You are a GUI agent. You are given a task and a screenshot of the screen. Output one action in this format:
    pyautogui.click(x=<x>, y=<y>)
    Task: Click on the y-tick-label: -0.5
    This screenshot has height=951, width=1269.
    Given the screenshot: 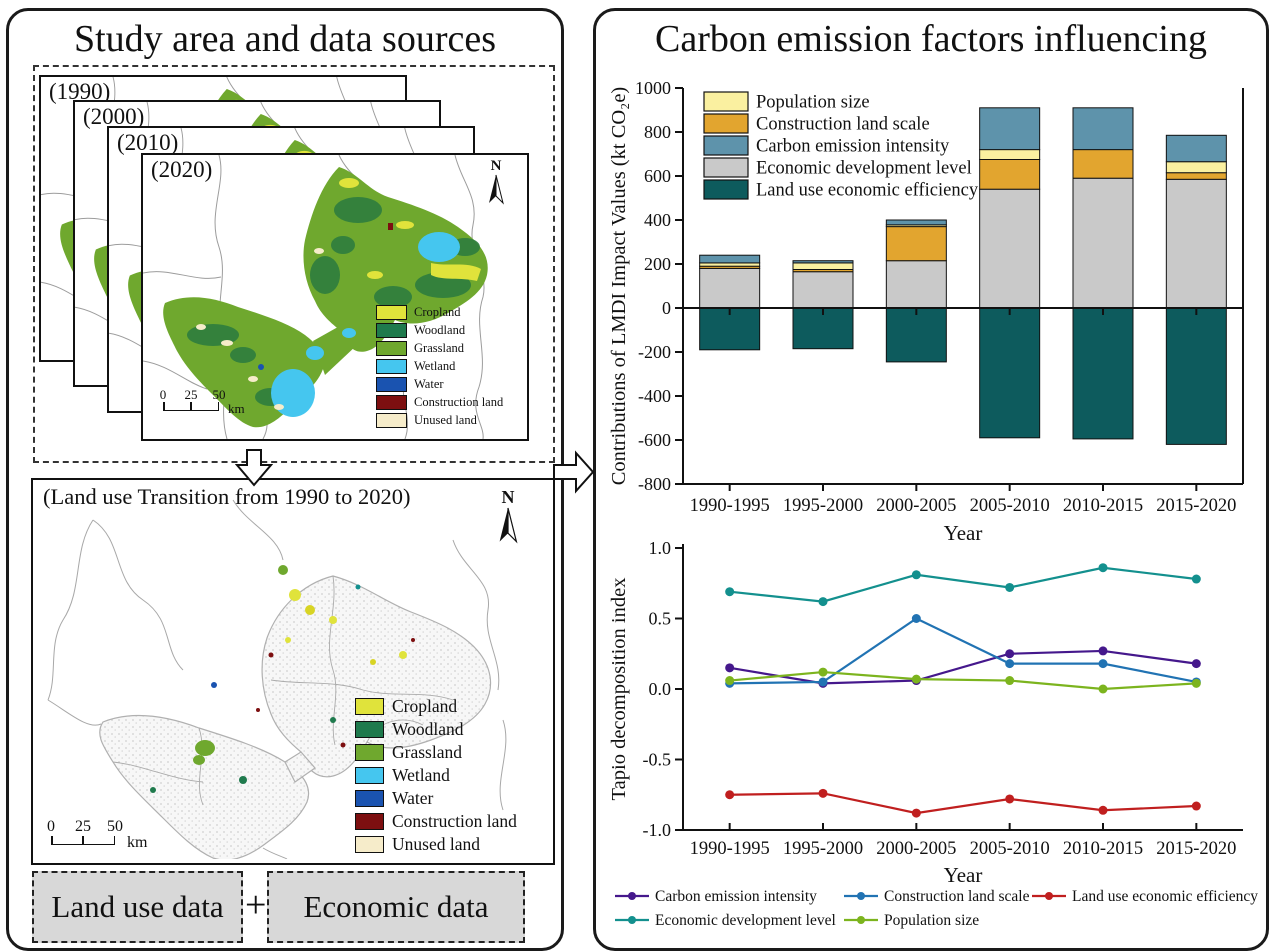 What is the action you would take?
    pyautogui.click(x=657, y=760)
    